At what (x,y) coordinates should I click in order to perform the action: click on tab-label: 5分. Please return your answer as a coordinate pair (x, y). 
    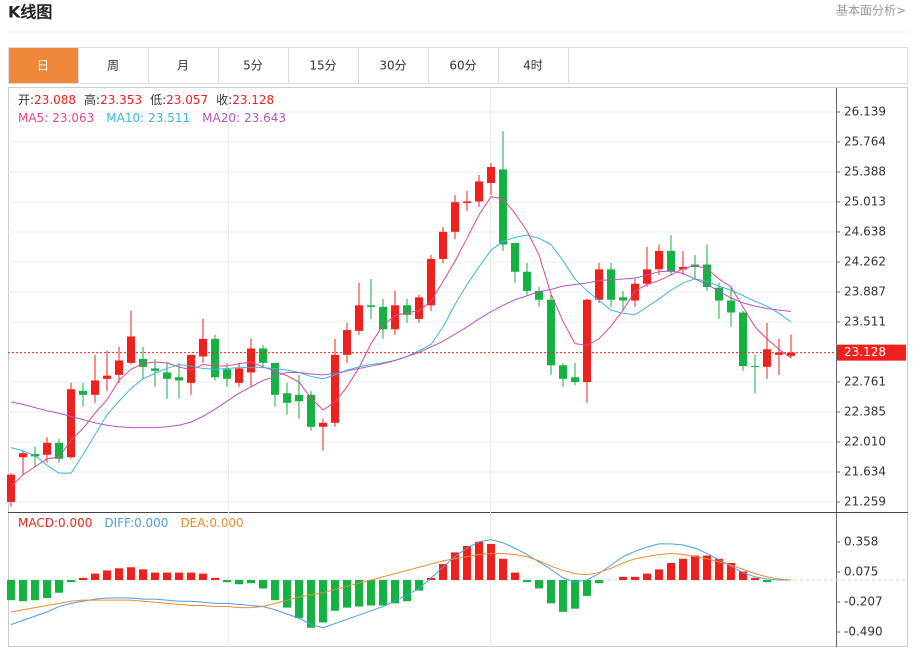
    Looking at the image, I should click on (253, 66).